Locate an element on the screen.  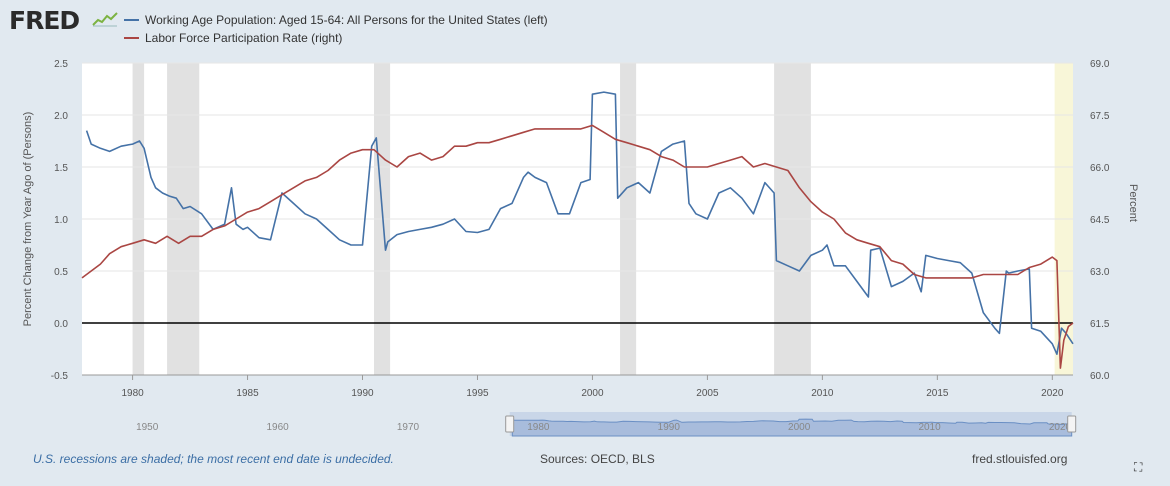
navigator-tick-label: 1990 is located at coordinates (669, 427).